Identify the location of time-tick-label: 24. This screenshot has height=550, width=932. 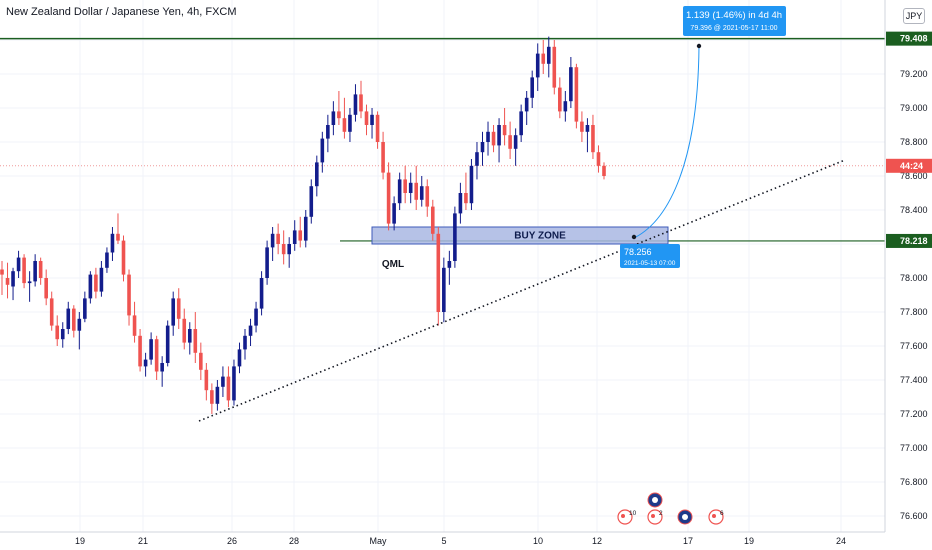
(841, 541).